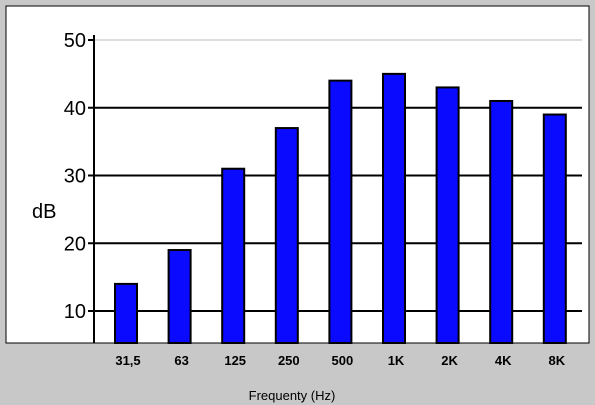 This screenshot has height=405, width=595. I want to click on x-tick-label: 8K, so click(556, 360).